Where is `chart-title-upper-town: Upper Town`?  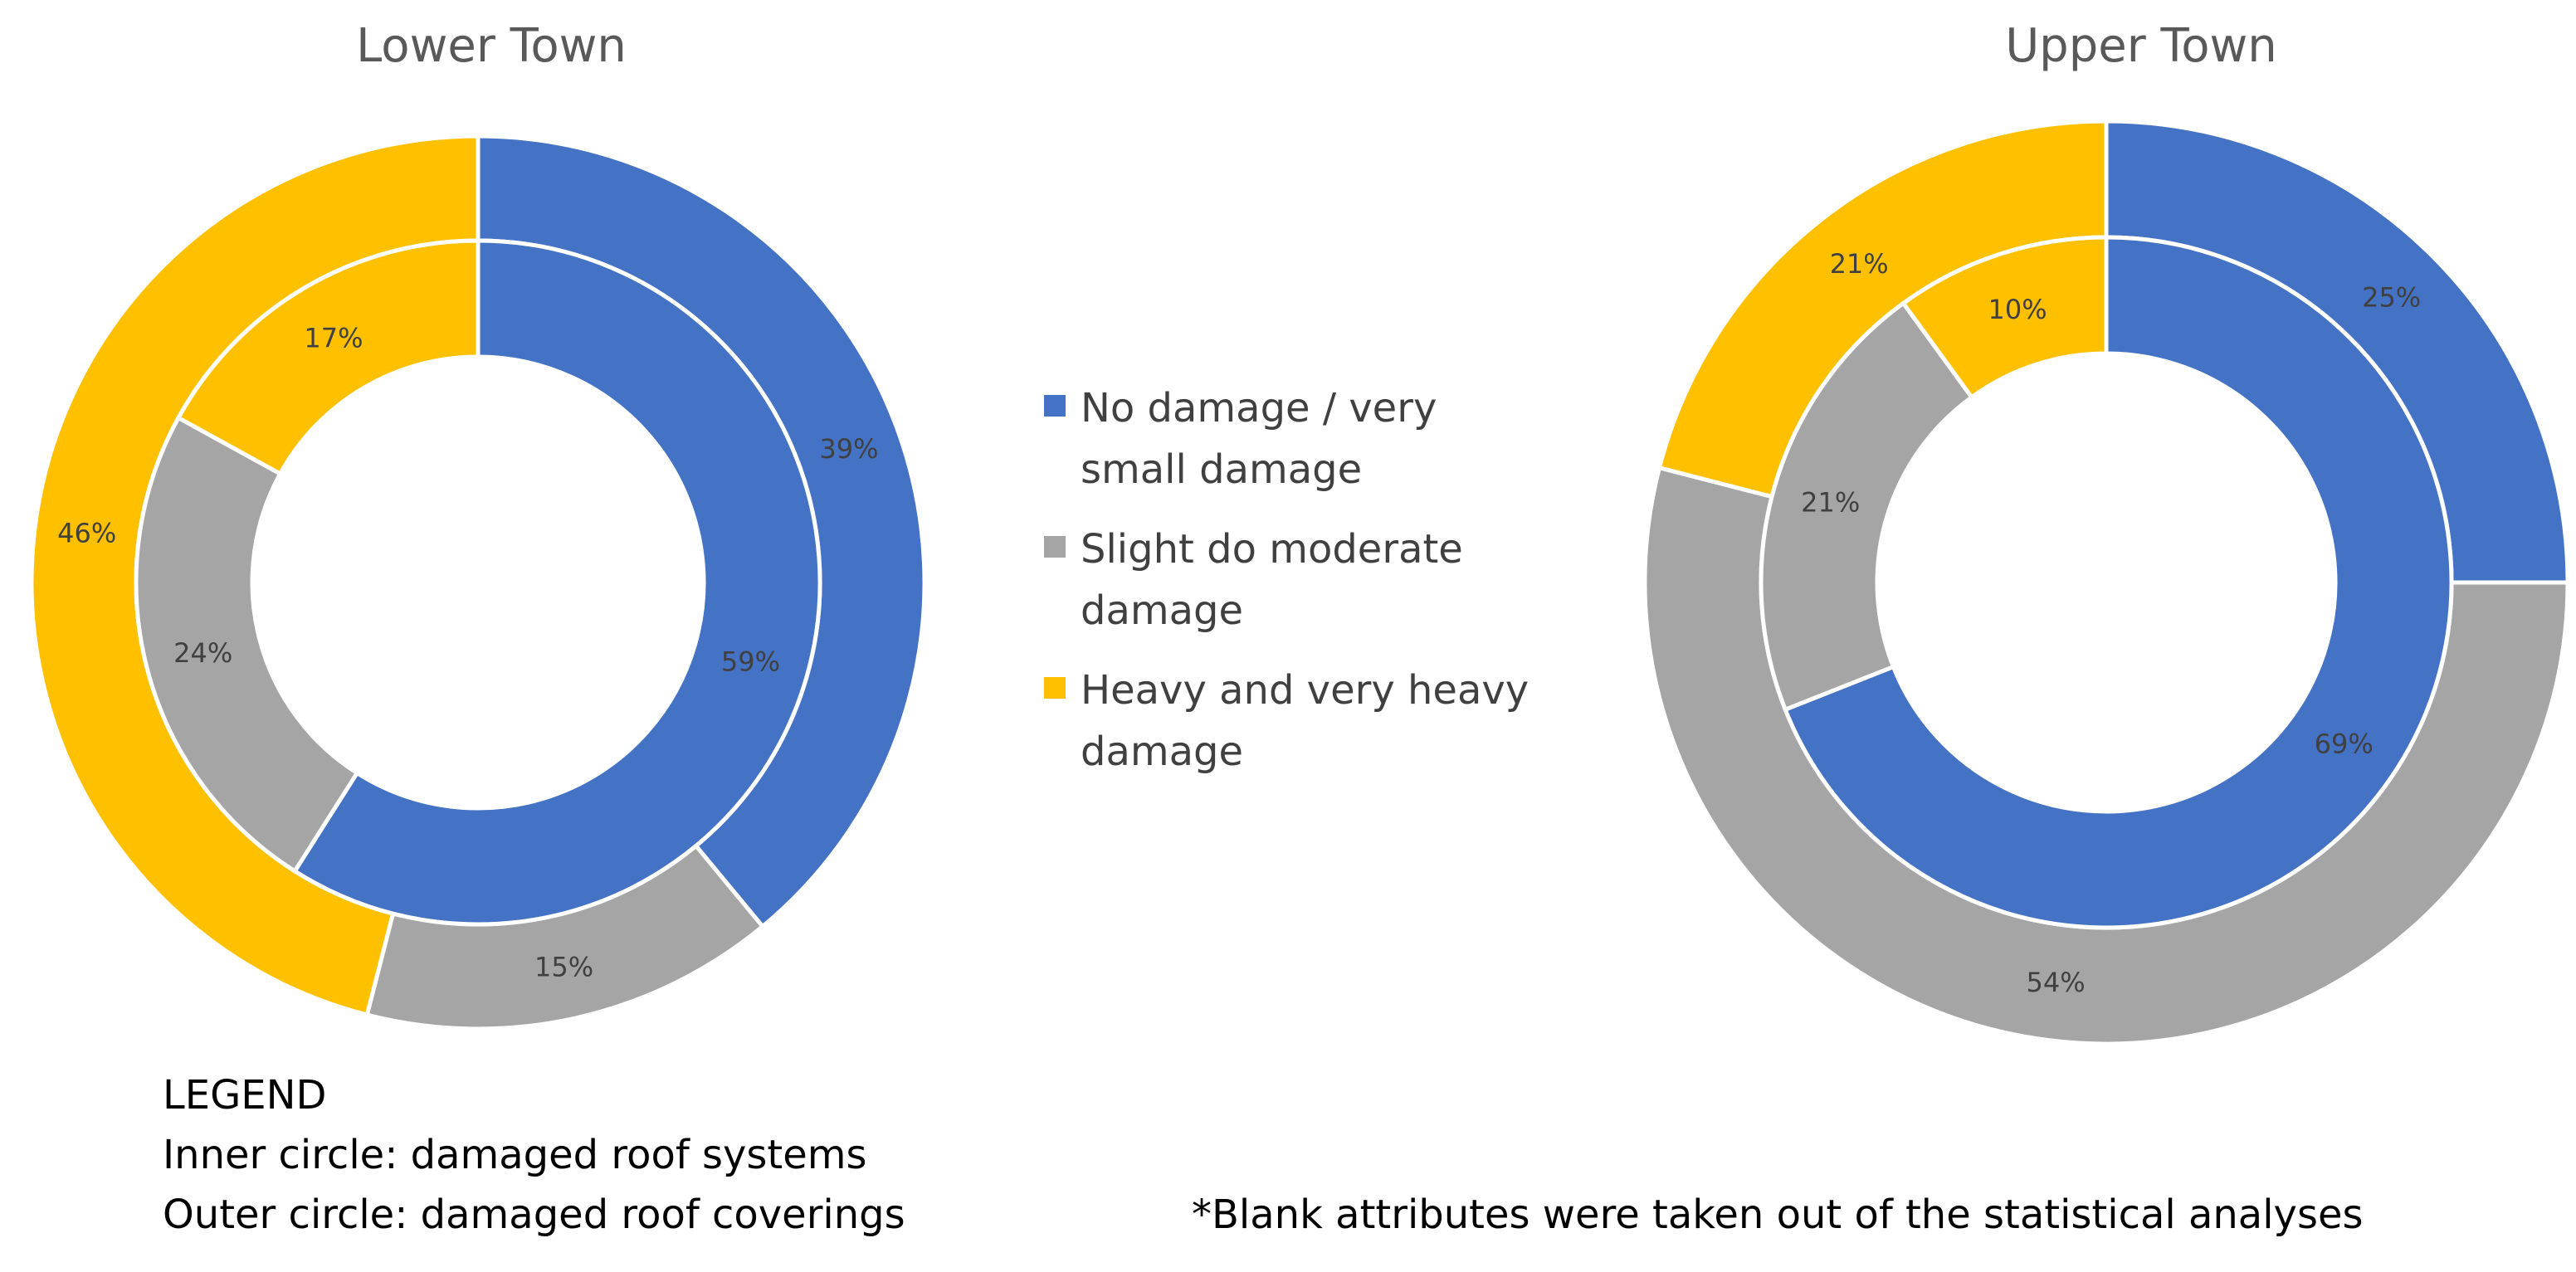 chart-title-upper-town: Upper Town is located at coordinates (2141, 46).